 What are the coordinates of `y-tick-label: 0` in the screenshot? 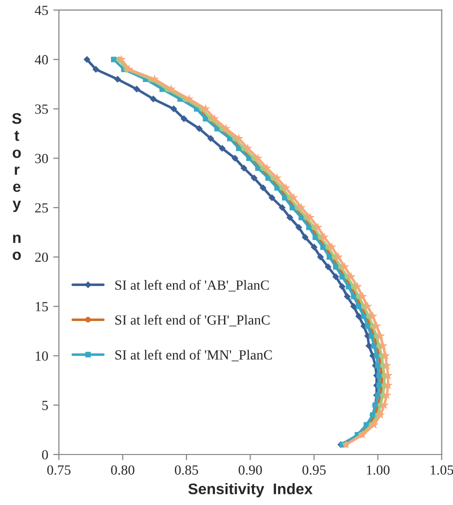 It's located at (45, 455).